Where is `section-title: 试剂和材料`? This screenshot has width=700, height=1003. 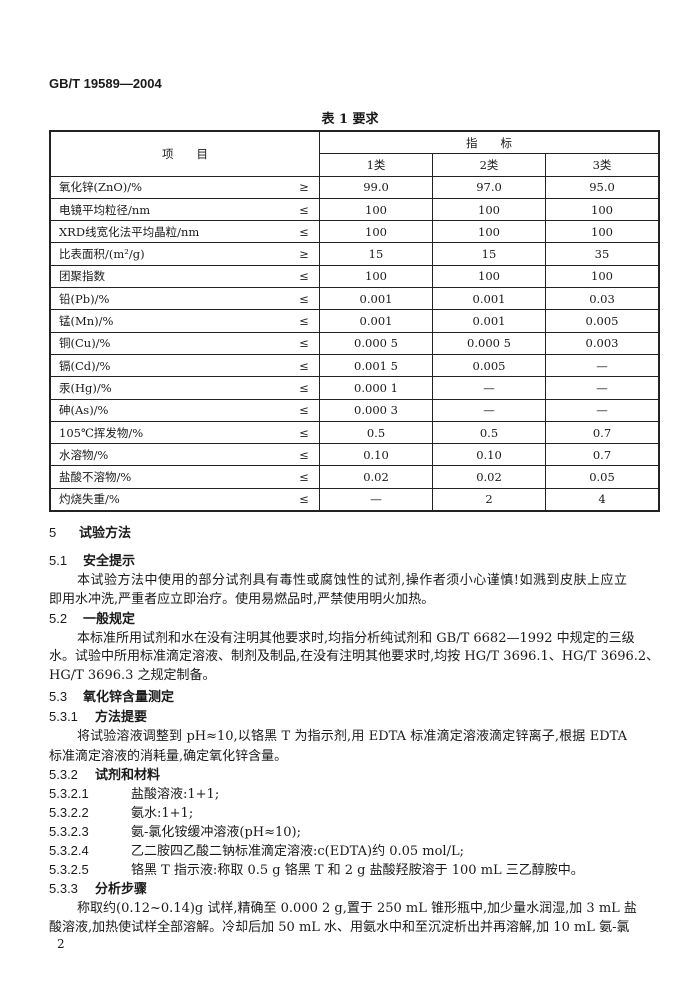
section-title: 试剂和材料 is located at coordinates (128, 775).